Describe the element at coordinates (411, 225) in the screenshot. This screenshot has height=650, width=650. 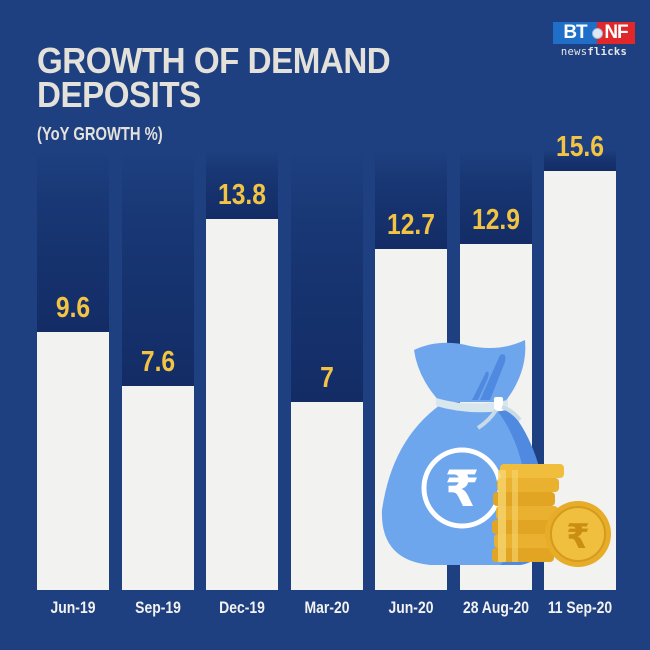
I see `bar-value-label: 12.7` at that location.